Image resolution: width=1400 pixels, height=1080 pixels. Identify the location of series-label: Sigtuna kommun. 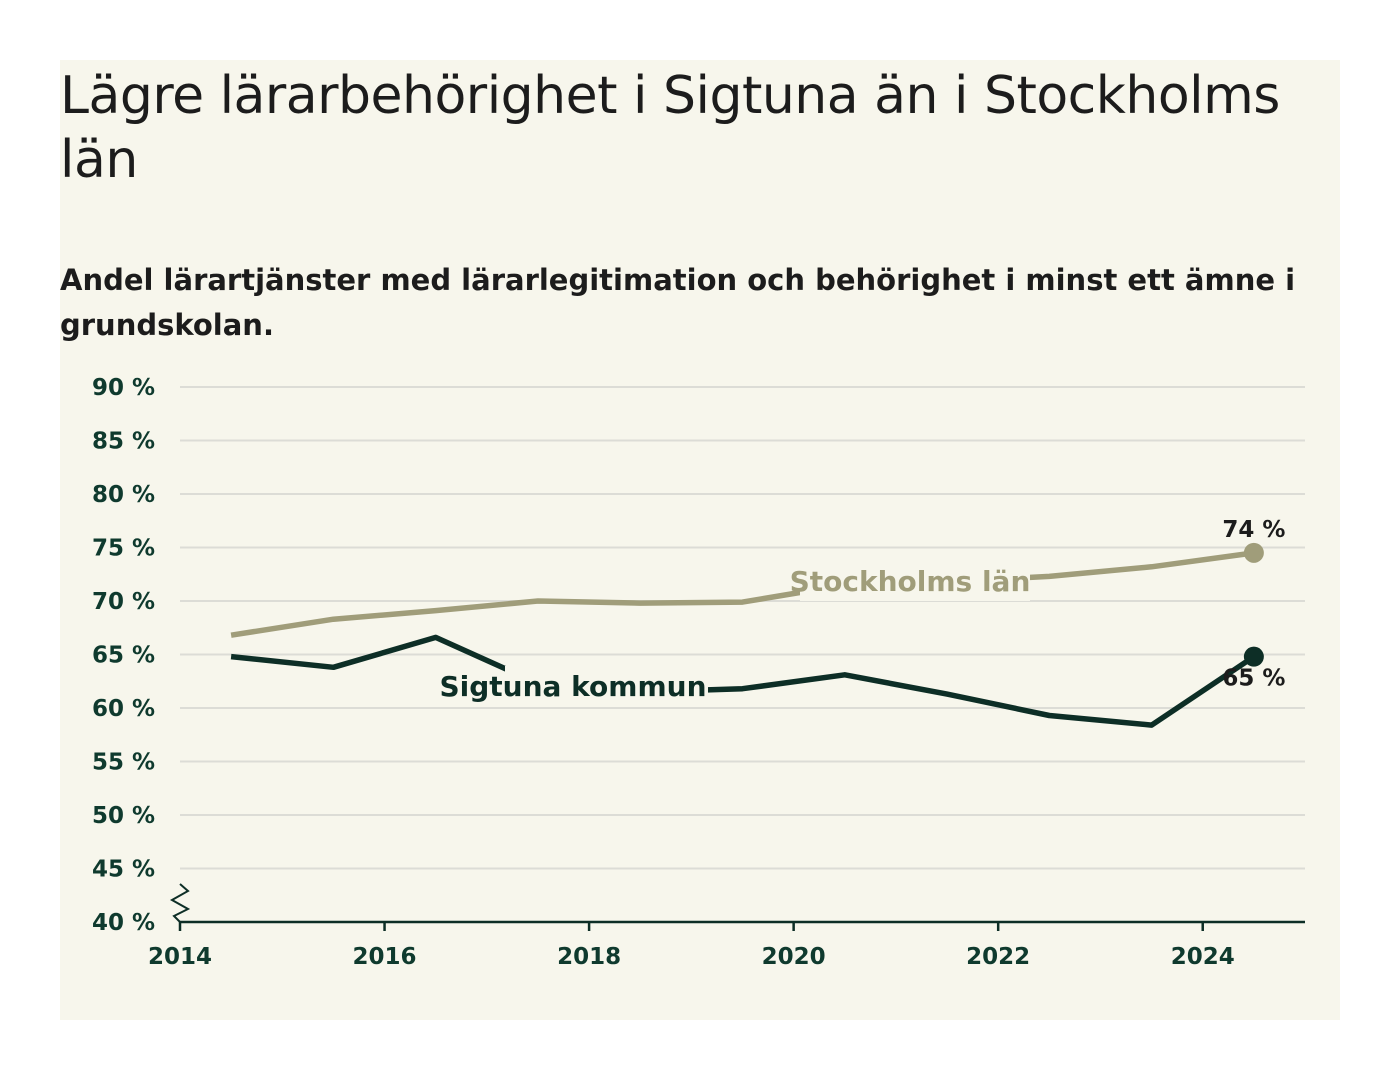
(572, 686).